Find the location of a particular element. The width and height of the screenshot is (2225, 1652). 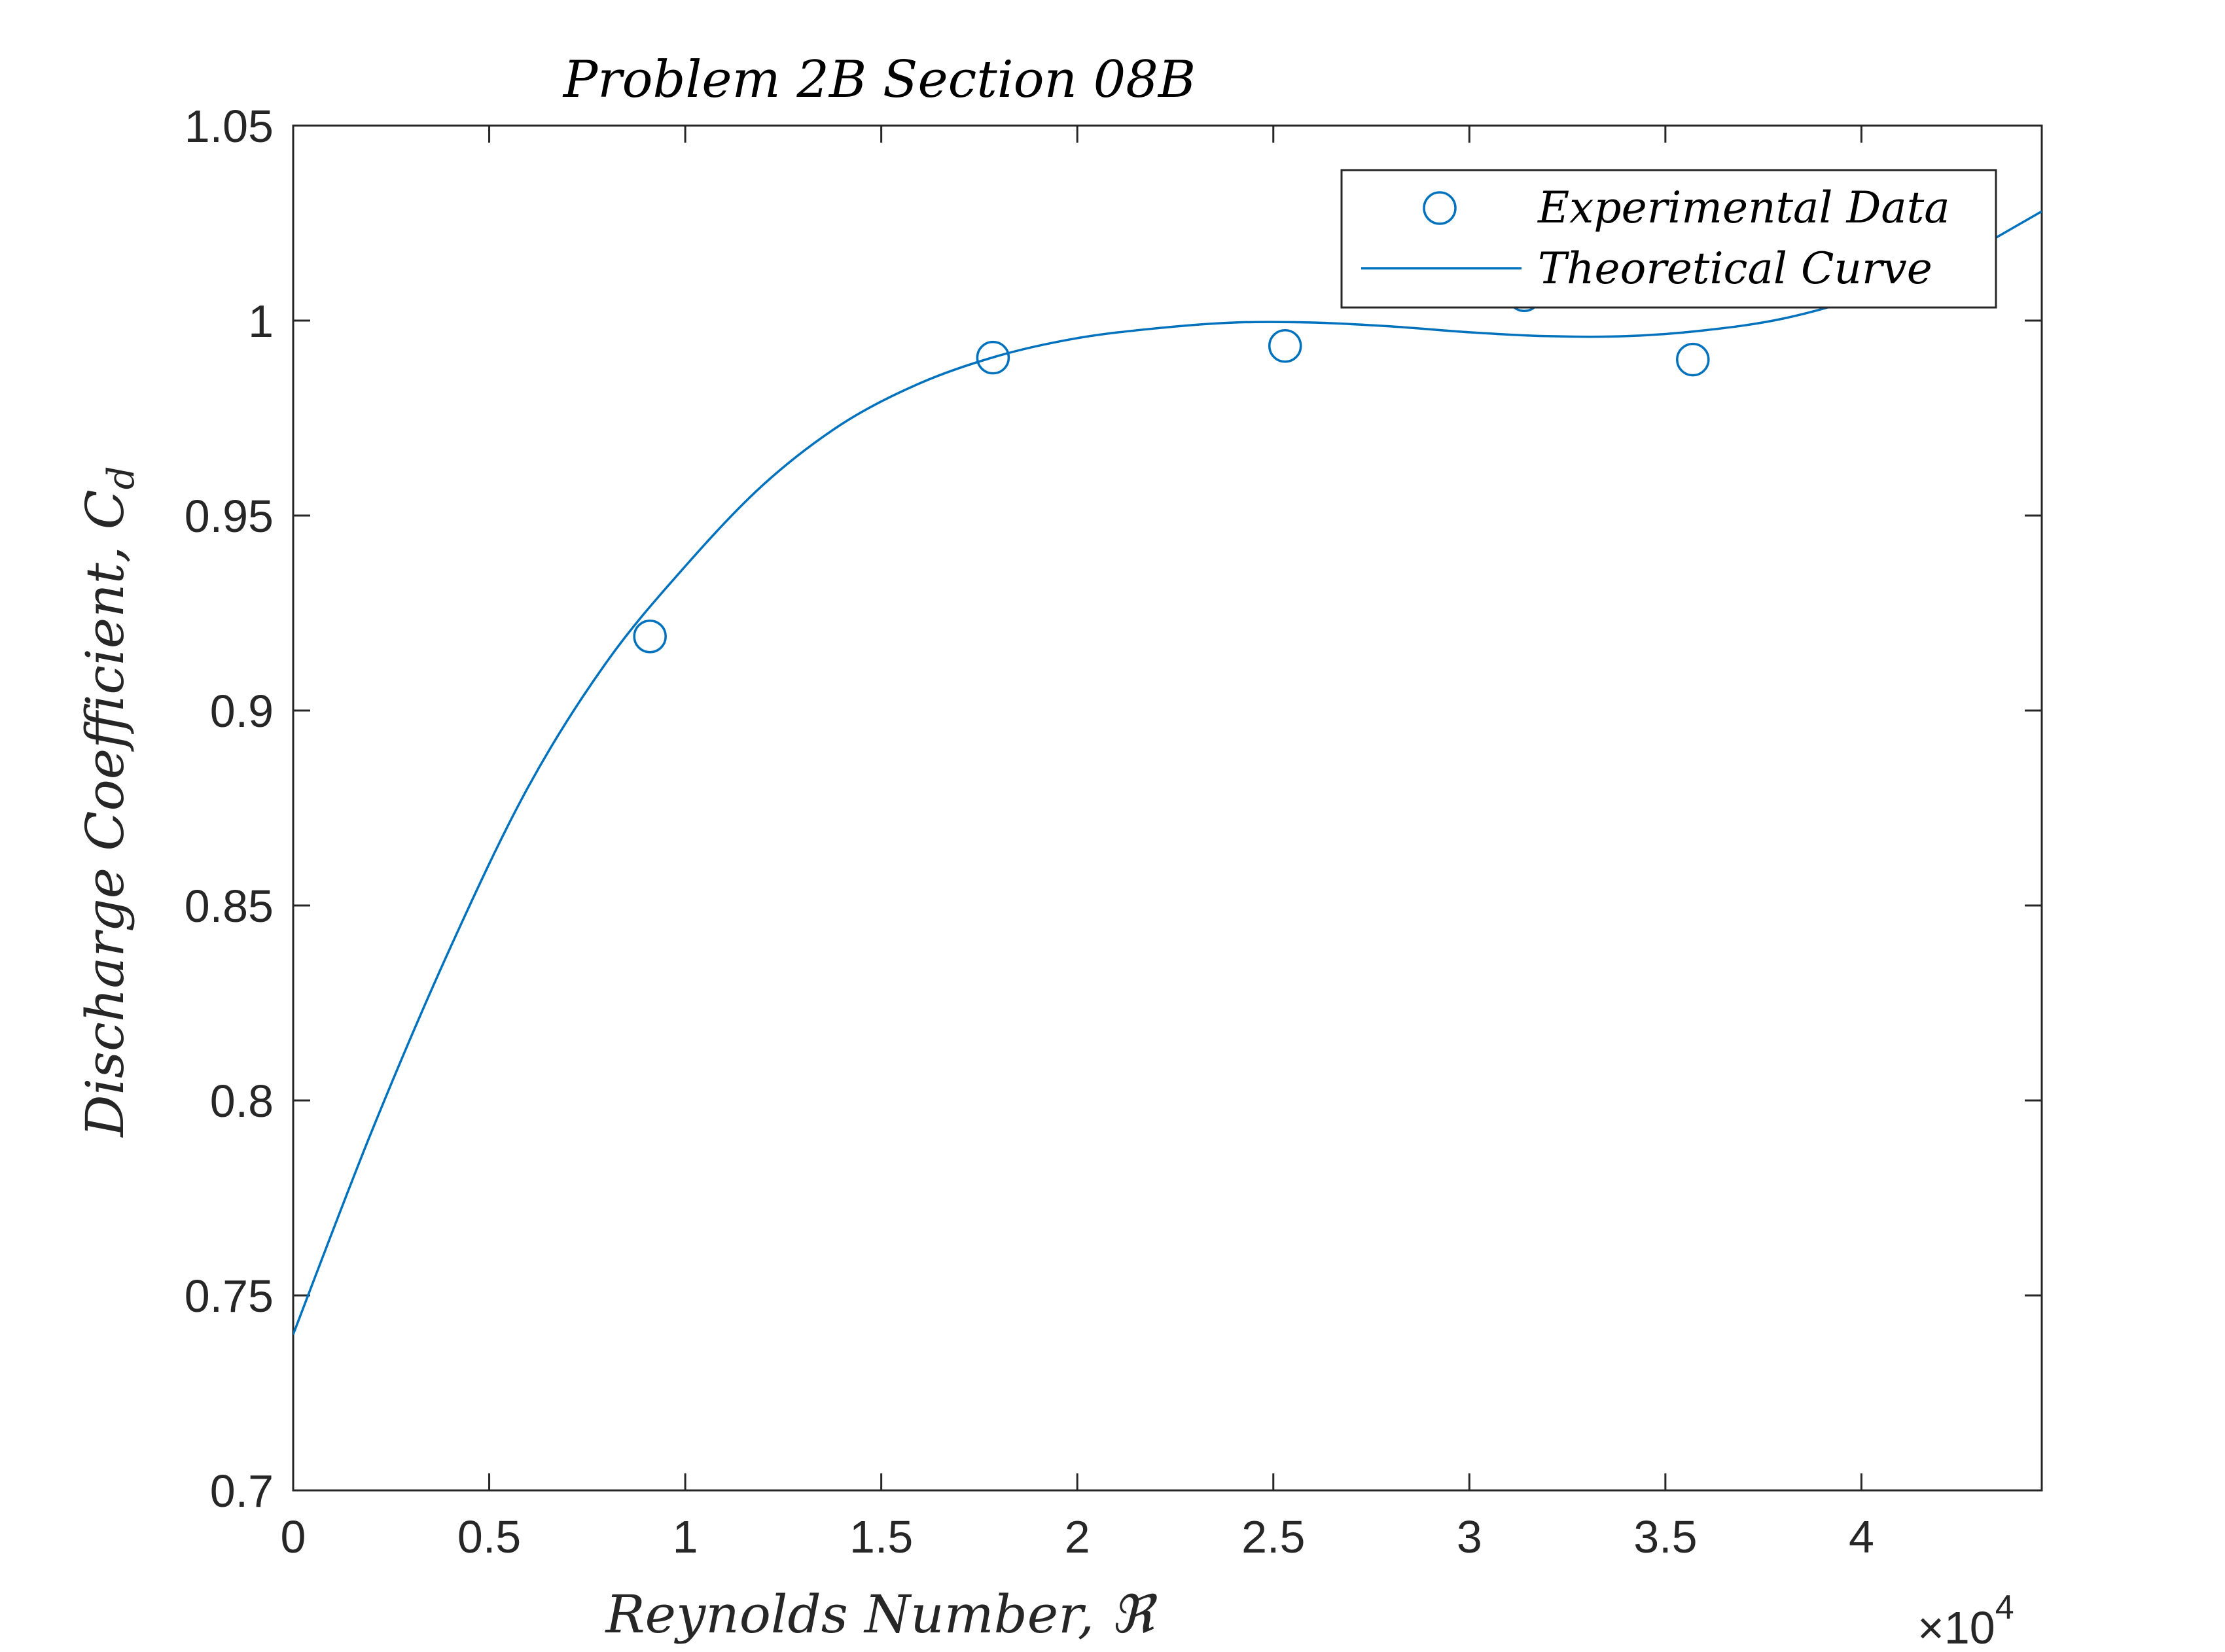

legend-label-theoretical: Theoretical Curve is located at coordinates (1735, 268).